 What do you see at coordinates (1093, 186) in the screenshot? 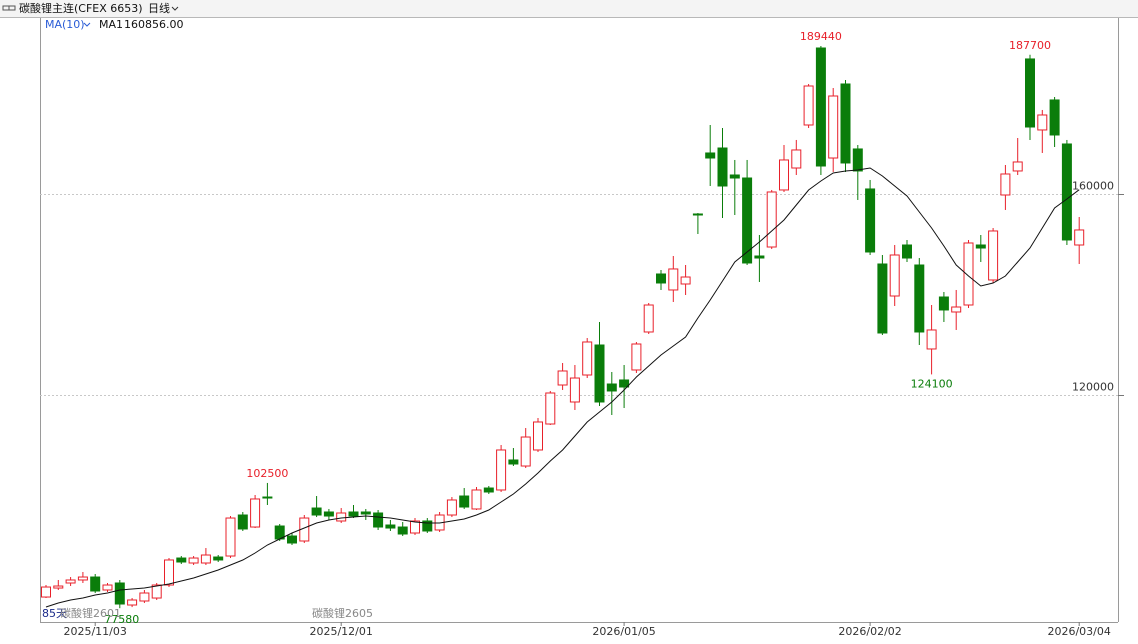
I see `y-tick-label: 160000` at bounding box center [1093, 186].